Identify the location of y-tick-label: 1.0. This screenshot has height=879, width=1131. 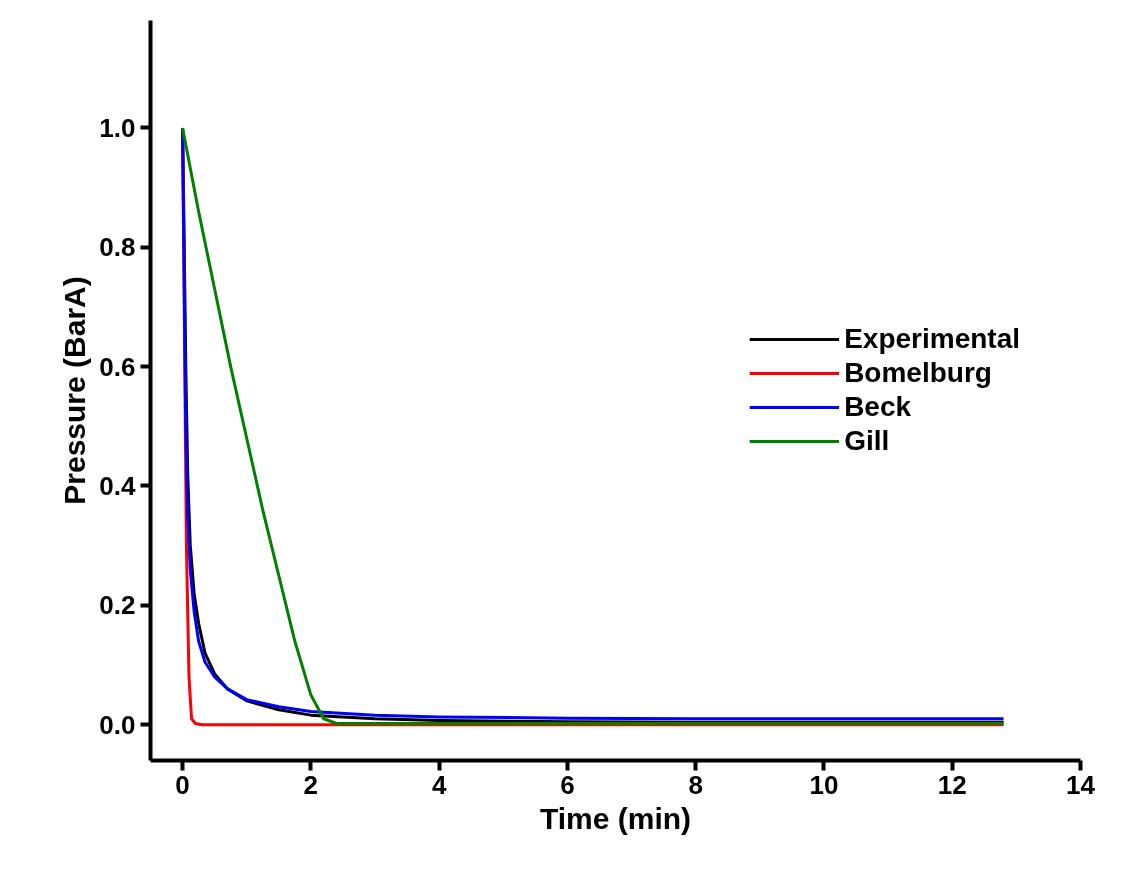
(117, 127).